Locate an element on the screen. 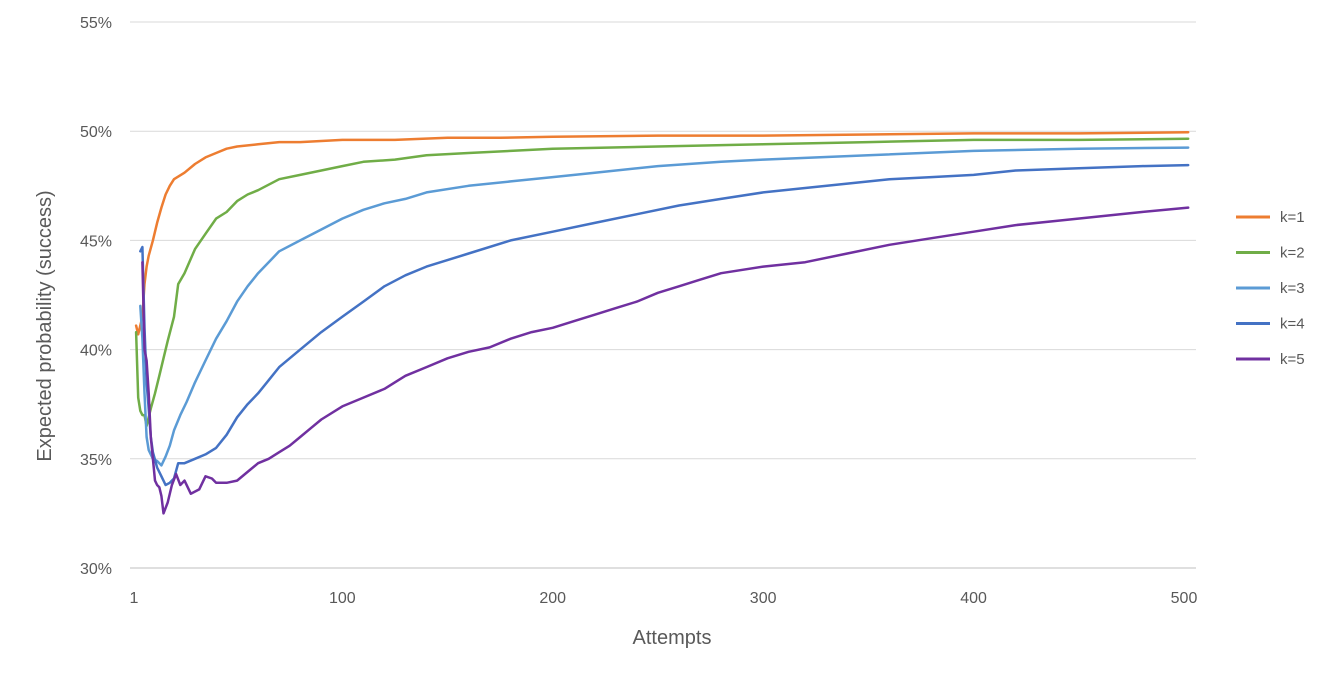 The image size is (1330, 684). y-tick-label: 55% is located at coordinates (96, 23).